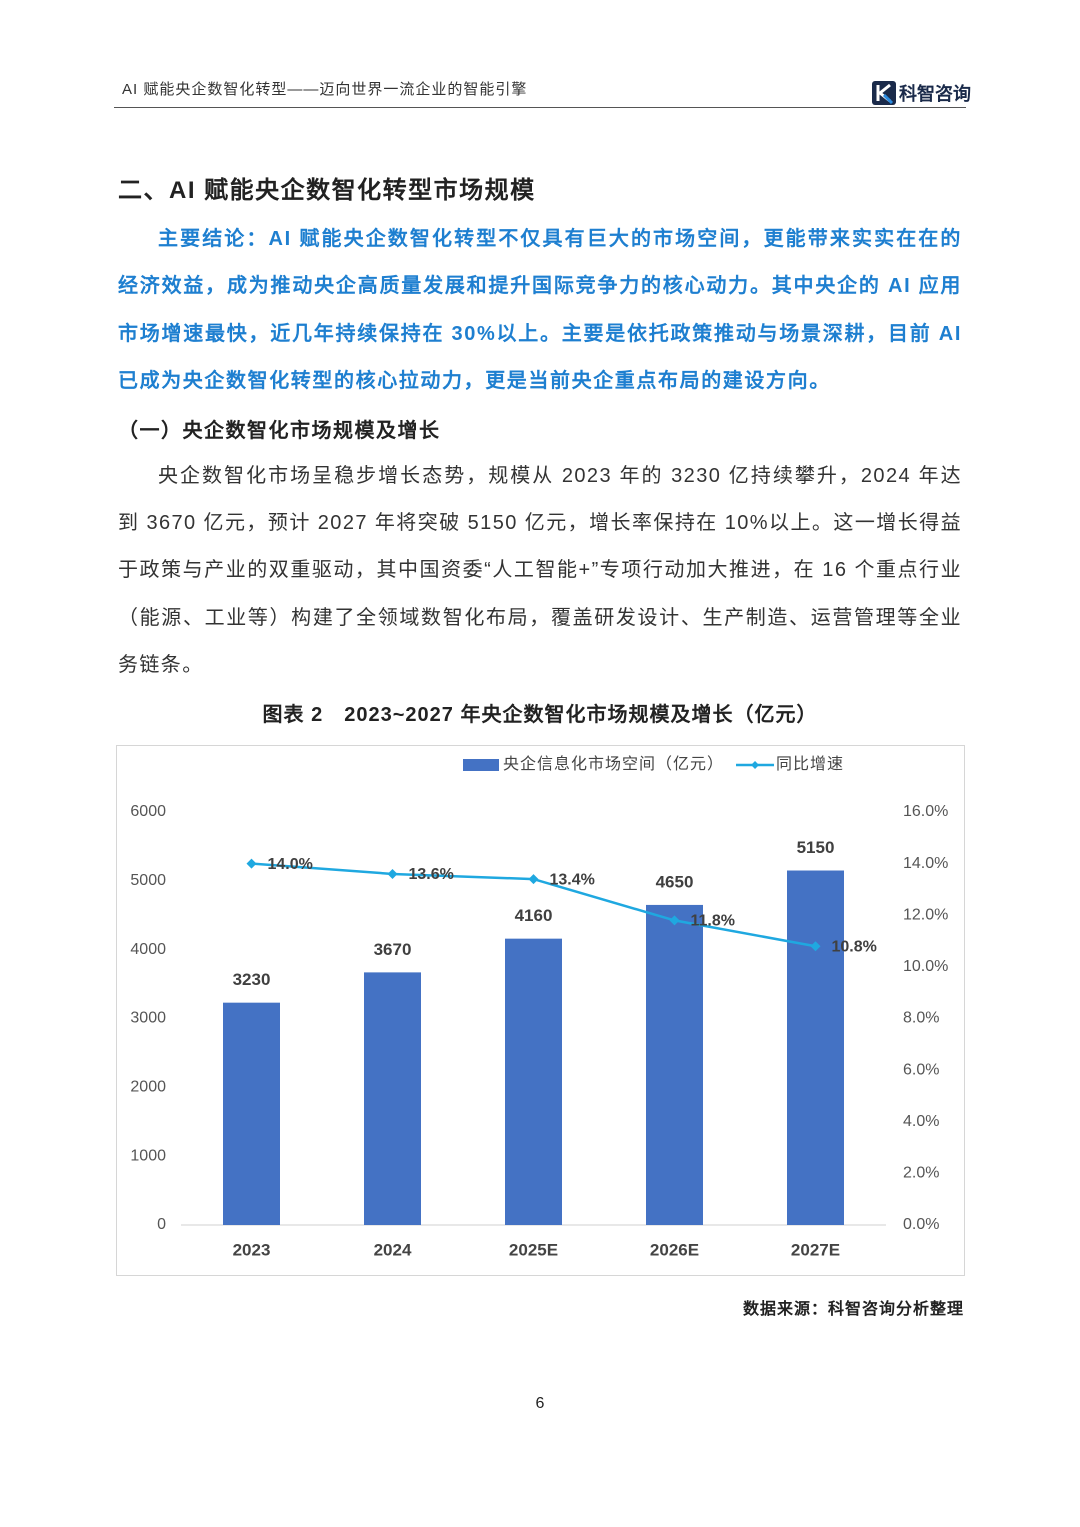 This screenshot has height=1527, width=1080. What do you see at coordinates (925, 811) in the screenshot?
I see `y2-tick-label: 16.0%` at bounding box center [925, 811].